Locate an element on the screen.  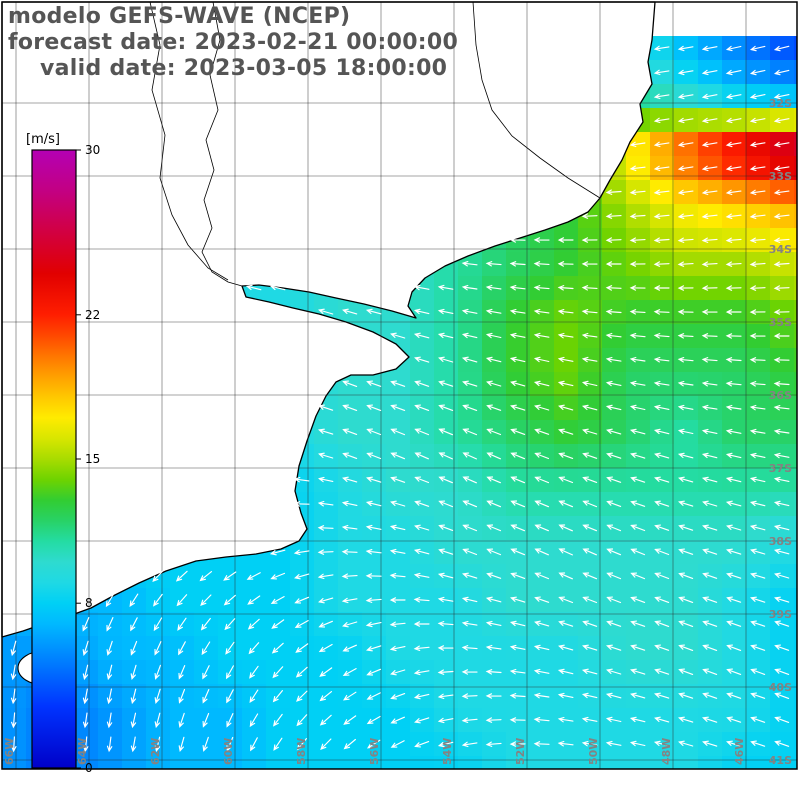
colorbar-tick-label: 8 is located at coordinates (89, 603).